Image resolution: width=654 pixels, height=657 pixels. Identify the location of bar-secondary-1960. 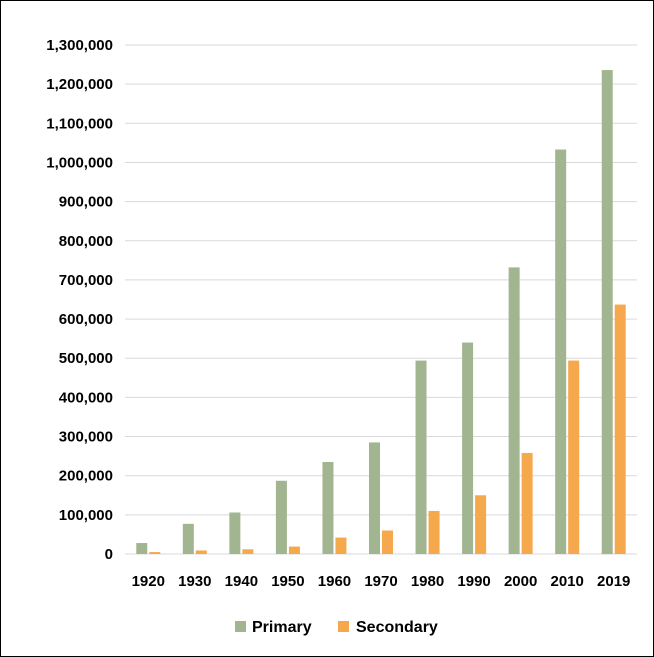
(341, 545).